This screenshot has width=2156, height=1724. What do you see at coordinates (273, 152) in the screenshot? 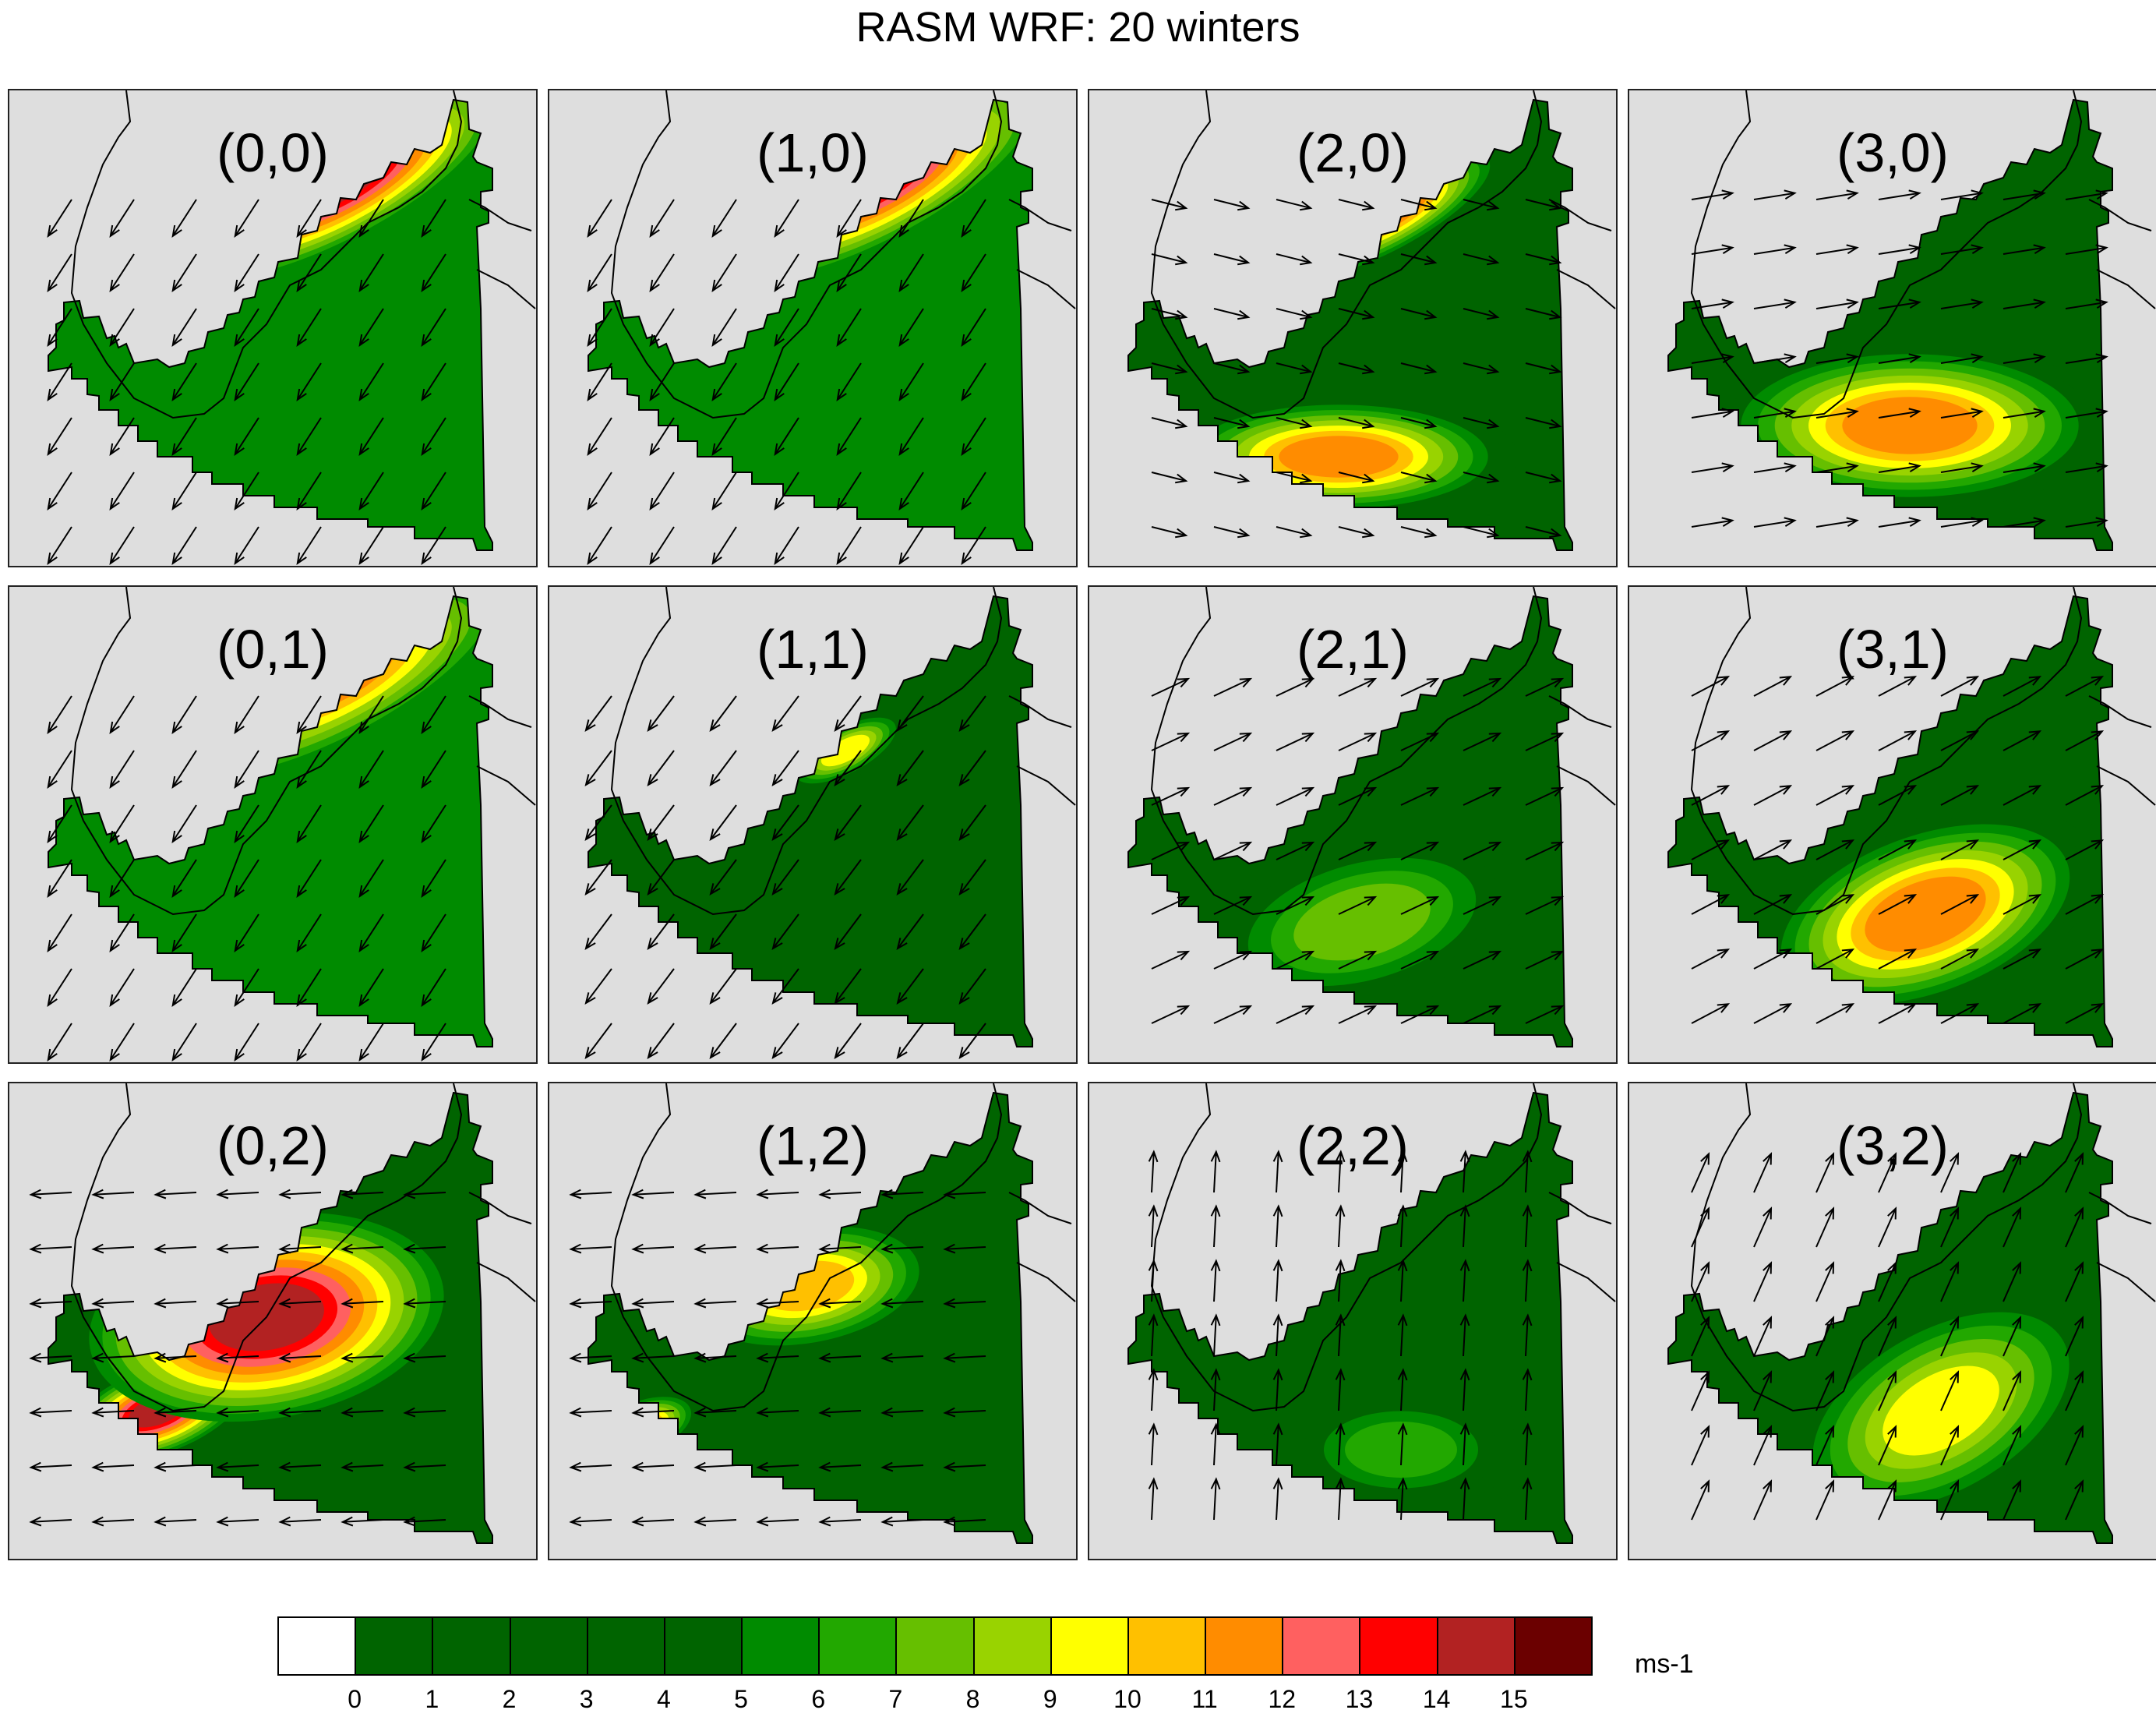
I see `panel-label: (0,0)` at bounding box center [273, 152].